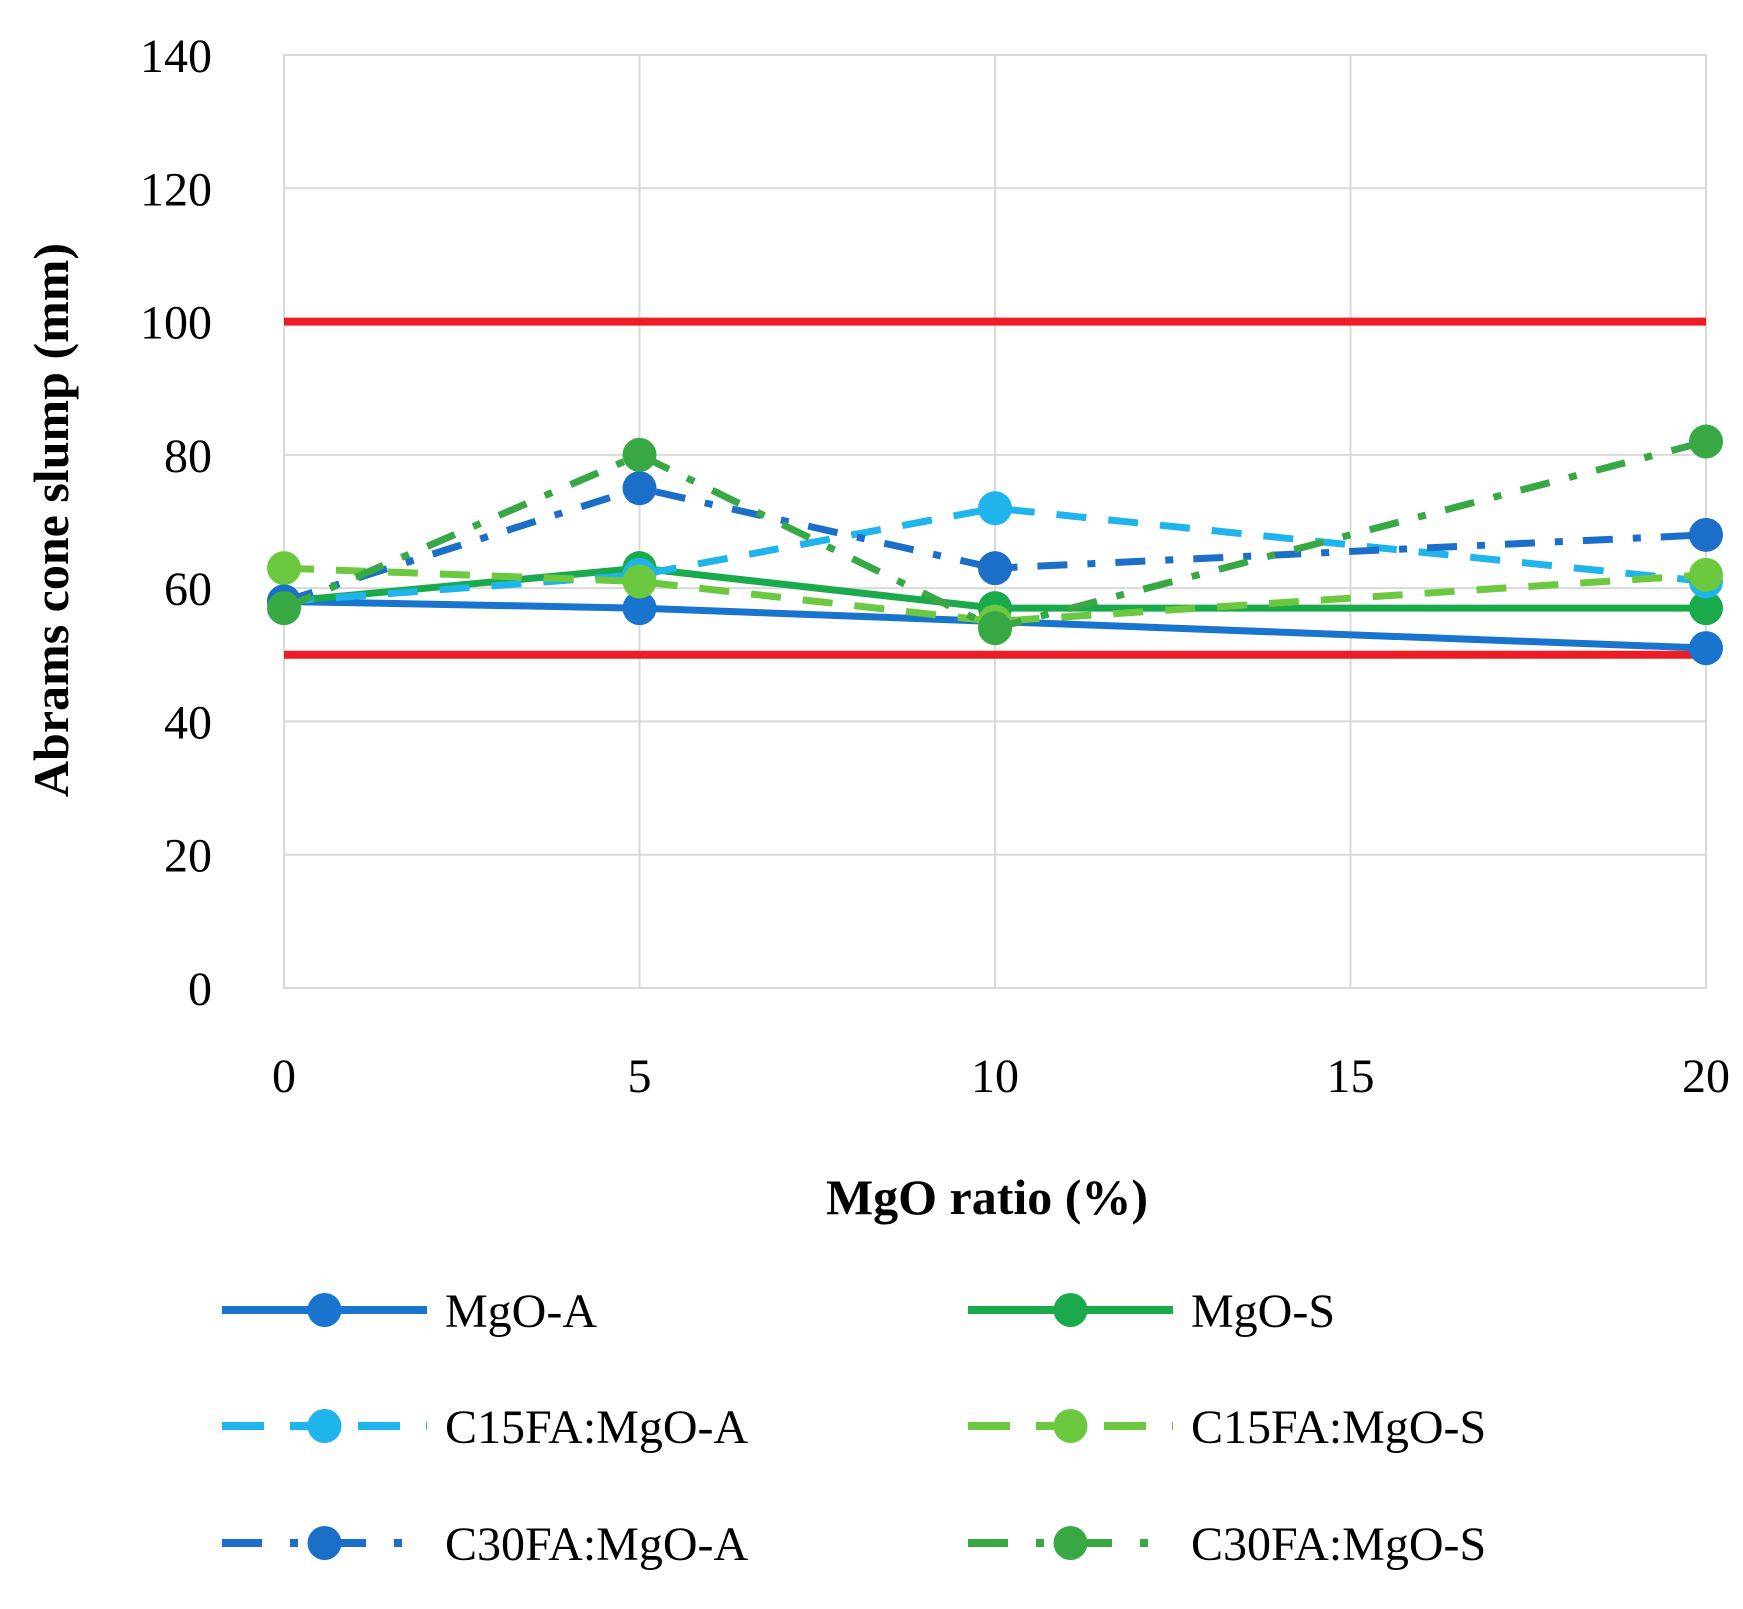 The height and width of the screenshot is (1609, 1743). I want to click on y-axis-label: Abrams cone slump (mm), so click(51, 520).